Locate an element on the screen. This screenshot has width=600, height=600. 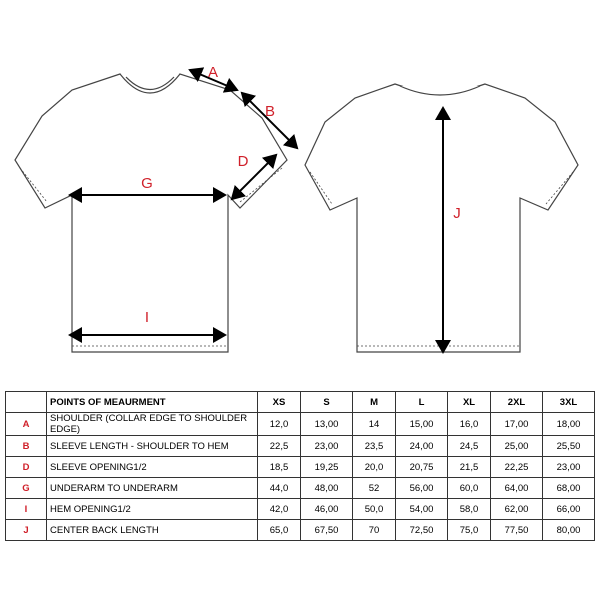
table-cell: 52 is located at coordinates (374, 488).